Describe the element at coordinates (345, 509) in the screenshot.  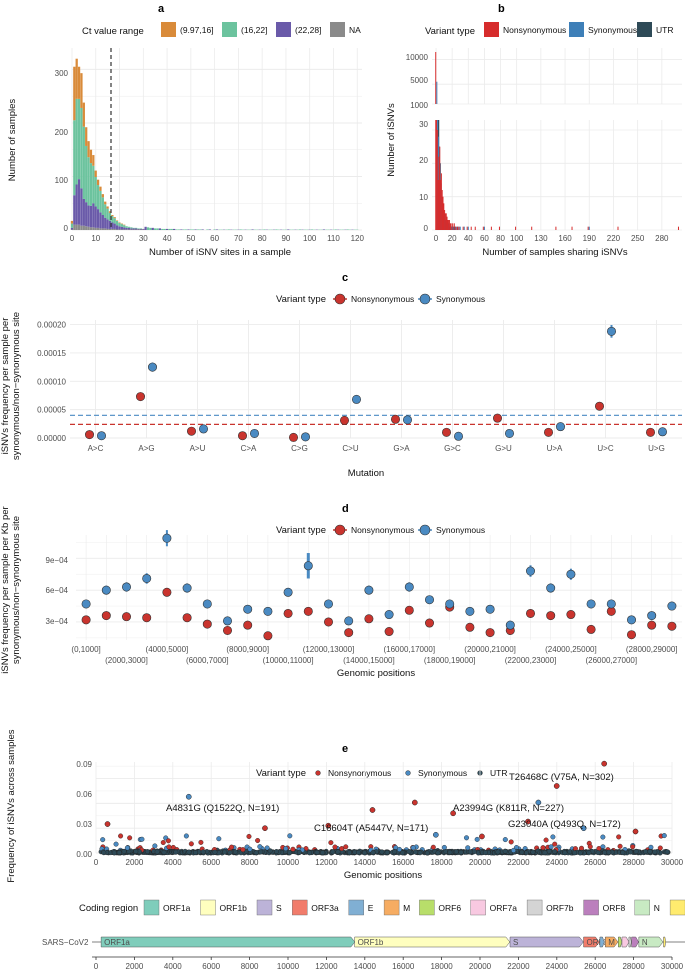
I see `panel-d-label: d` at that location.